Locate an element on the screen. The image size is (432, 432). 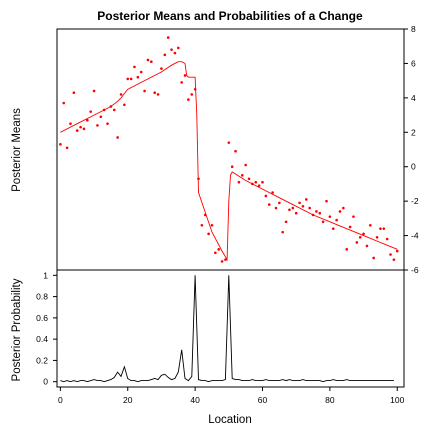
bottom-y-tick-label: 0.4 is located at coordinates (42, 339).